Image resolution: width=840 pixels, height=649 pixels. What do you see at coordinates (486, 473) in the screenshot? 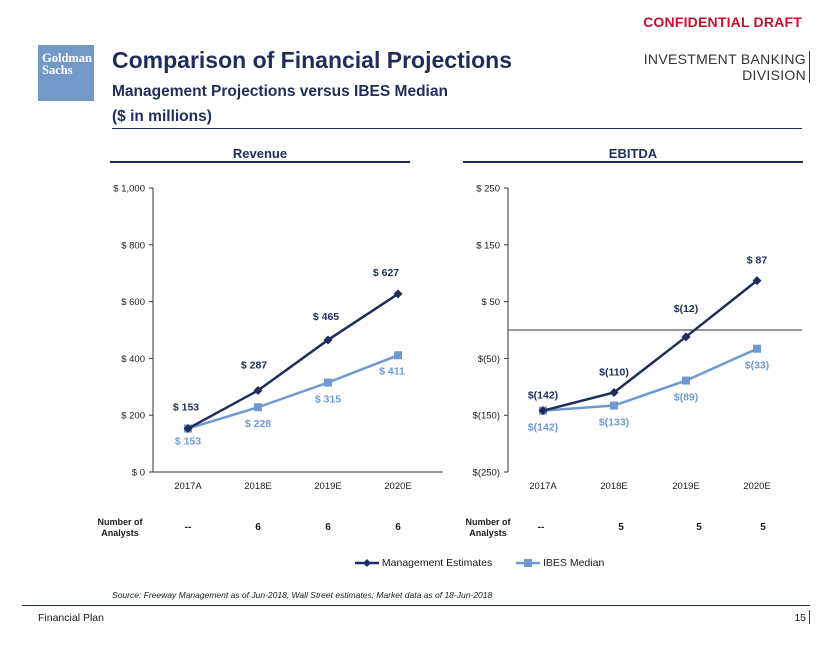
I see `ebitda-y-tick-label: $(250)` at bounding box center [486, 473].